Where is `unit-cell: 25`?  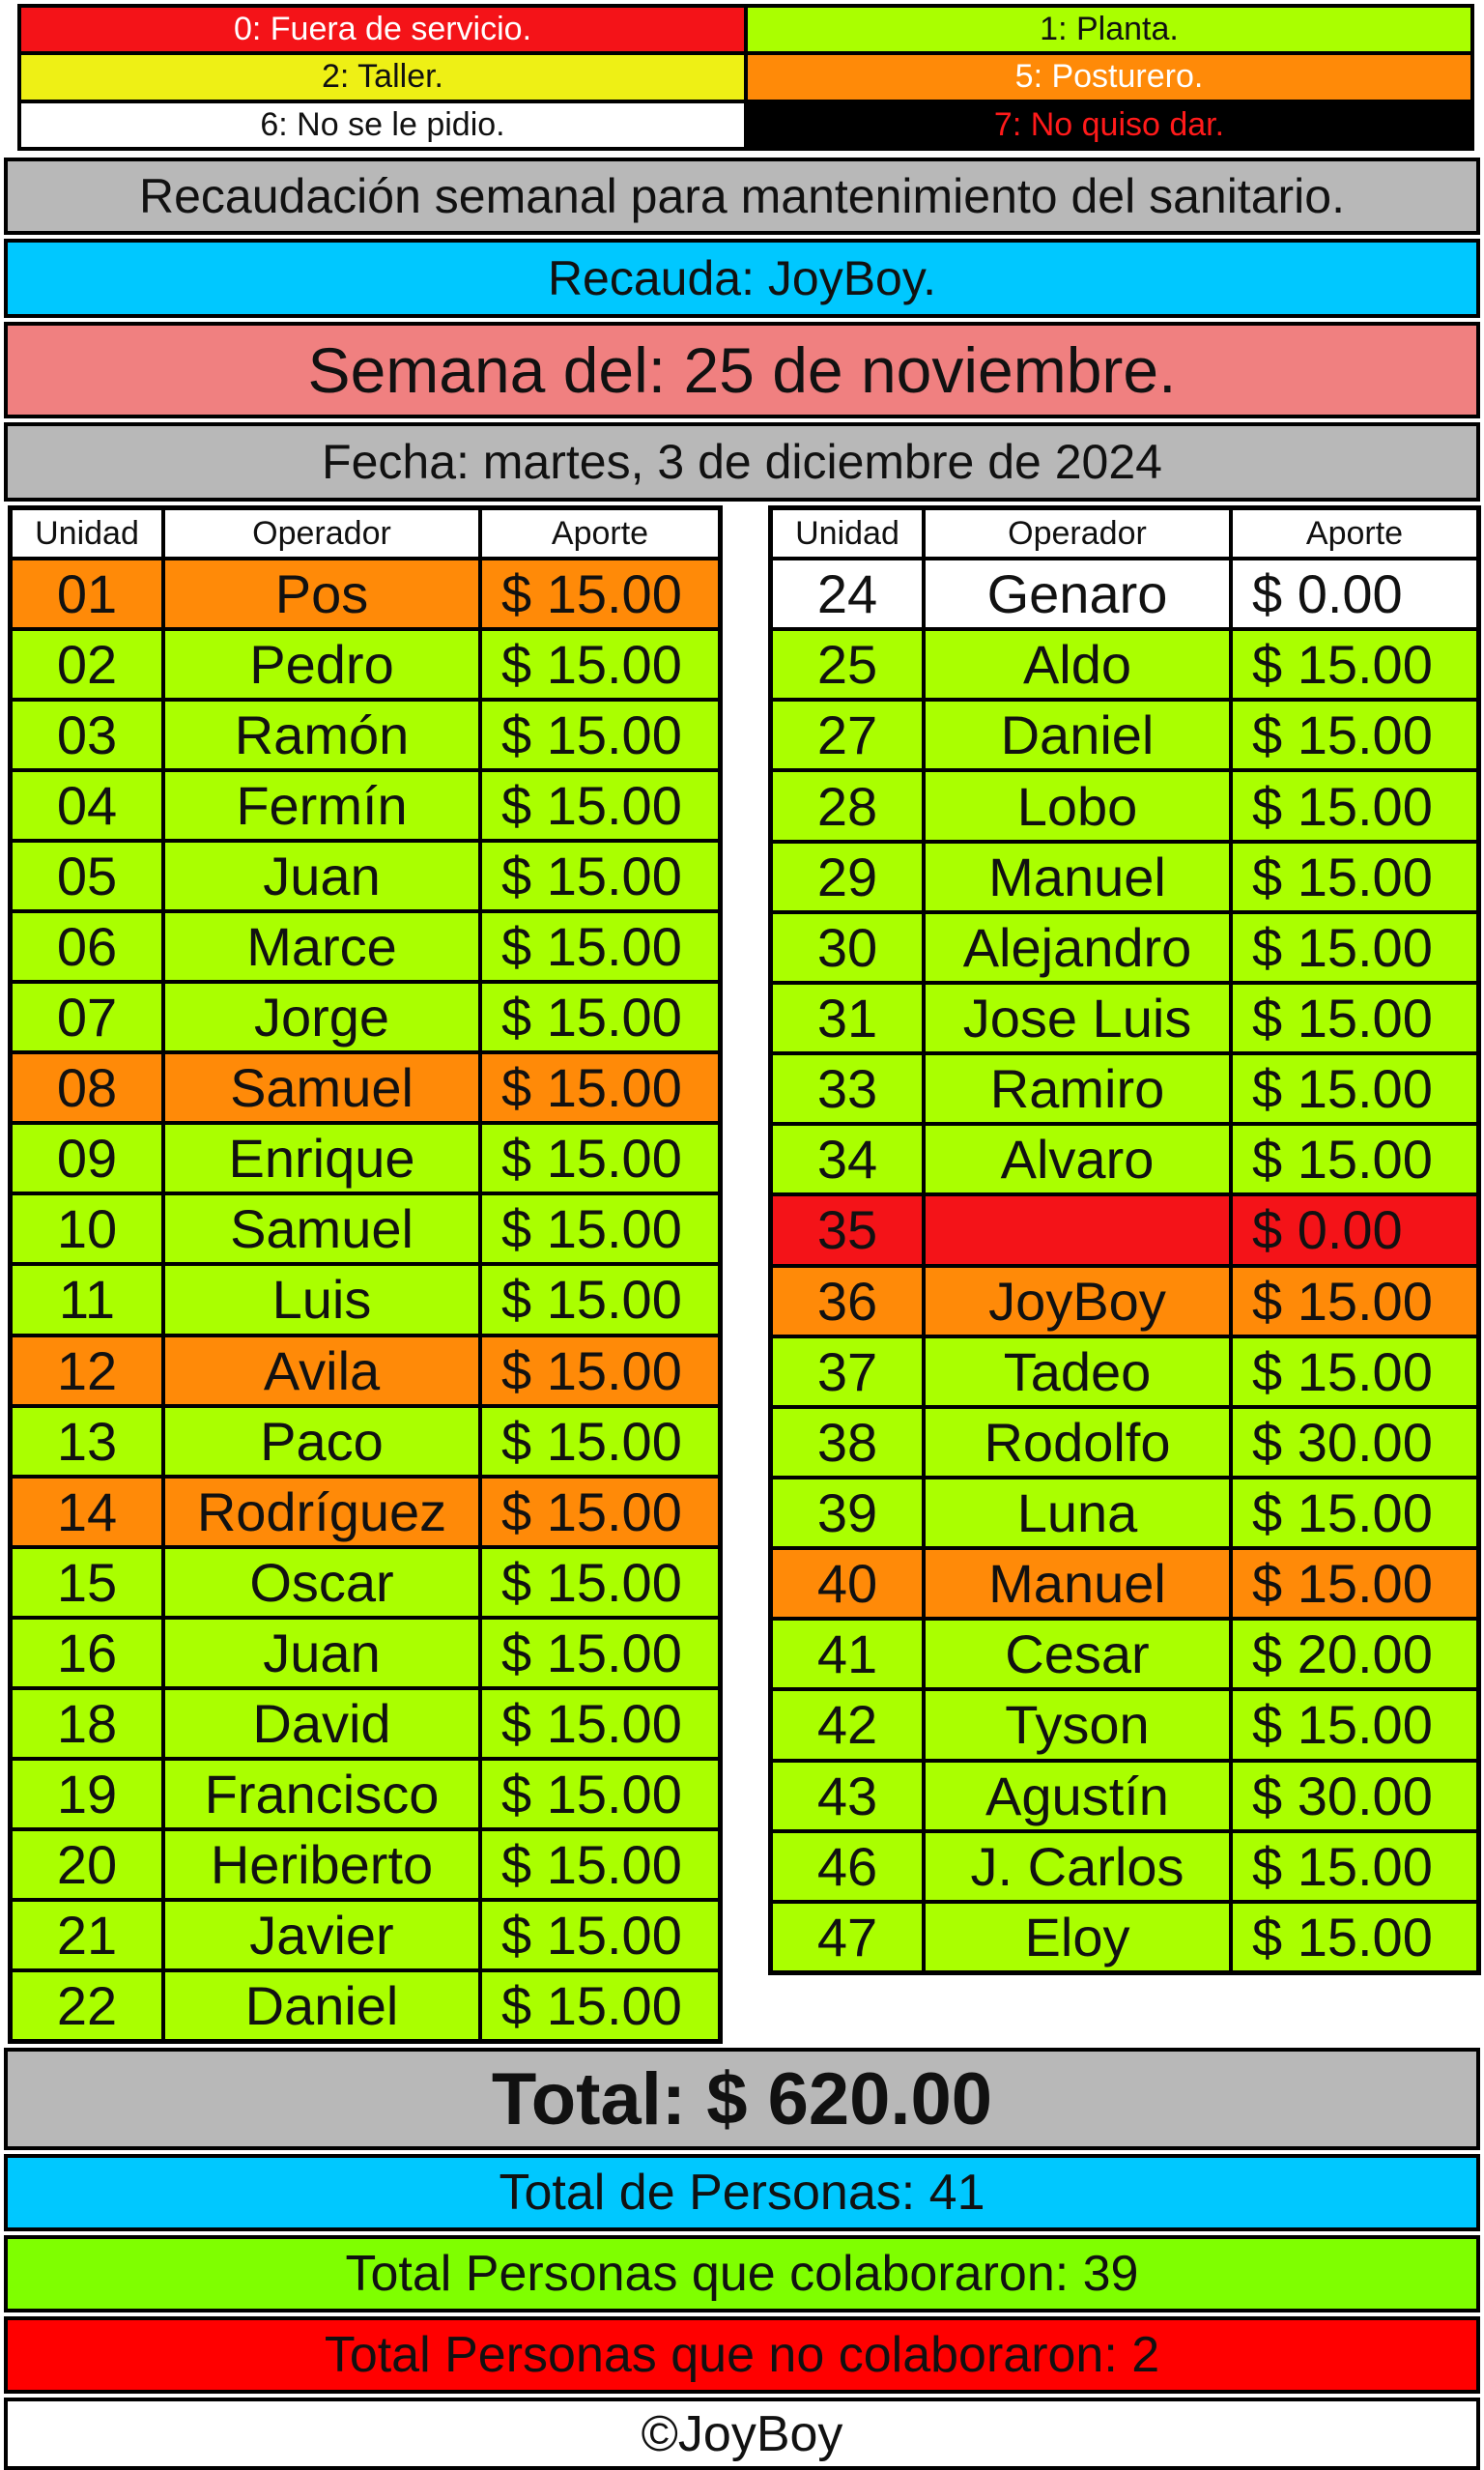 unit-cell: 25 is located at coordinates (848, 665).